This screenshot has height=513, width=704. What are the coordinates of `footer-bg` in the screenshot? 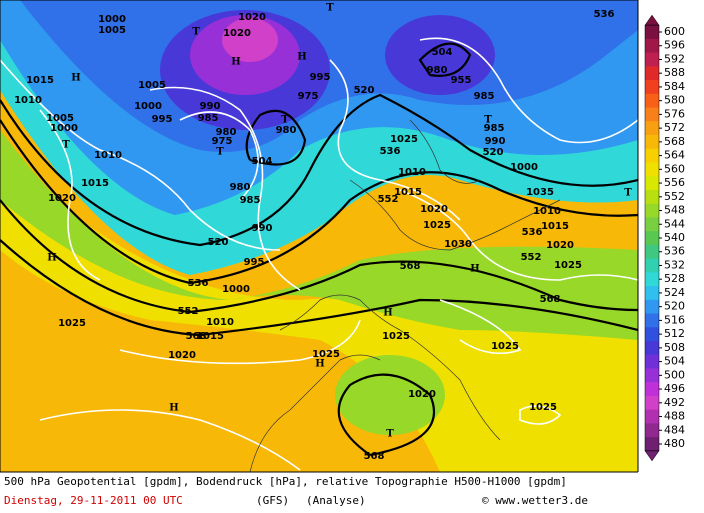 It's located at (352, 492).